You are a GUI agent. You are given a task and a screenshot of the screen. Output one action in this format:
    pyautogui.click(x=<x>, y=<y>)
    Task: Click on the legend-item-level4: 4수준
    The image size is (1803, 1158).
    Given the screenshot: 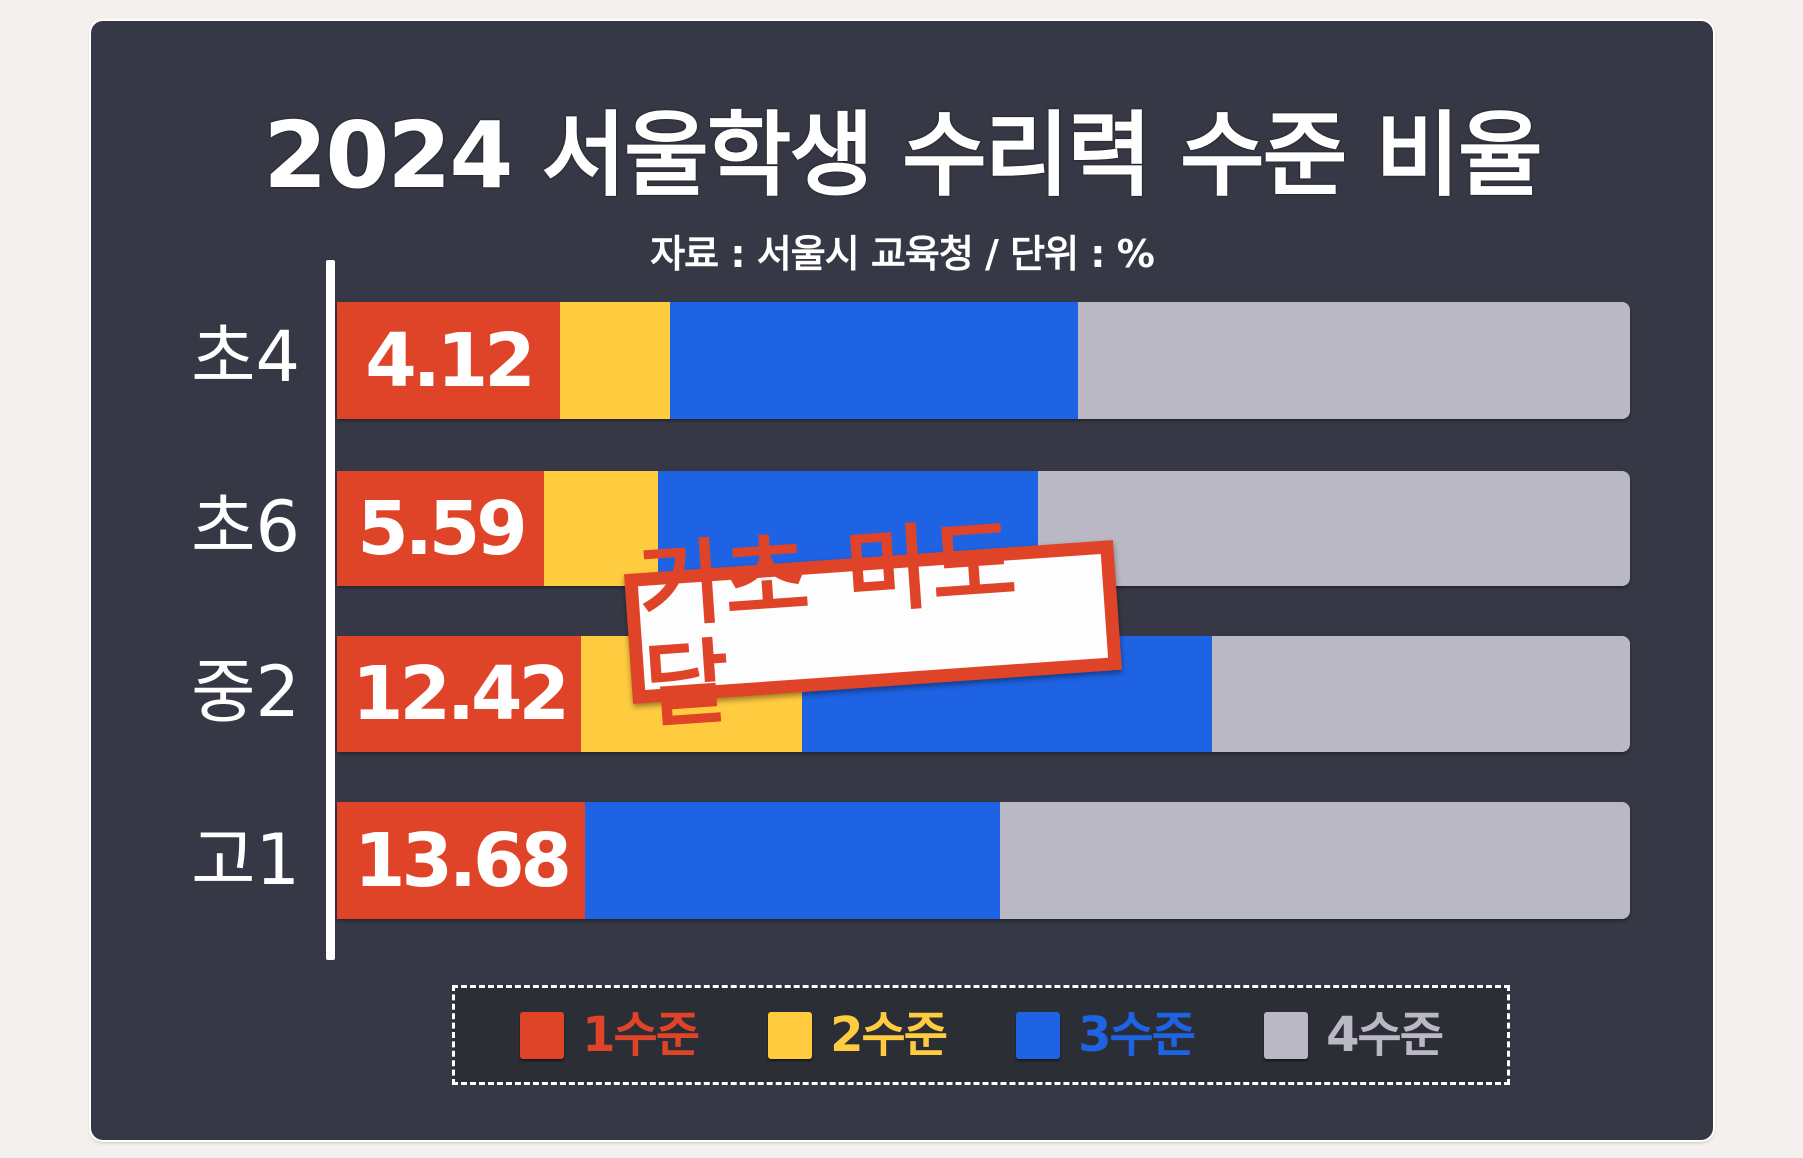 What is the action you would take?
    pyautogui.click(x=1354, y=1035)
    